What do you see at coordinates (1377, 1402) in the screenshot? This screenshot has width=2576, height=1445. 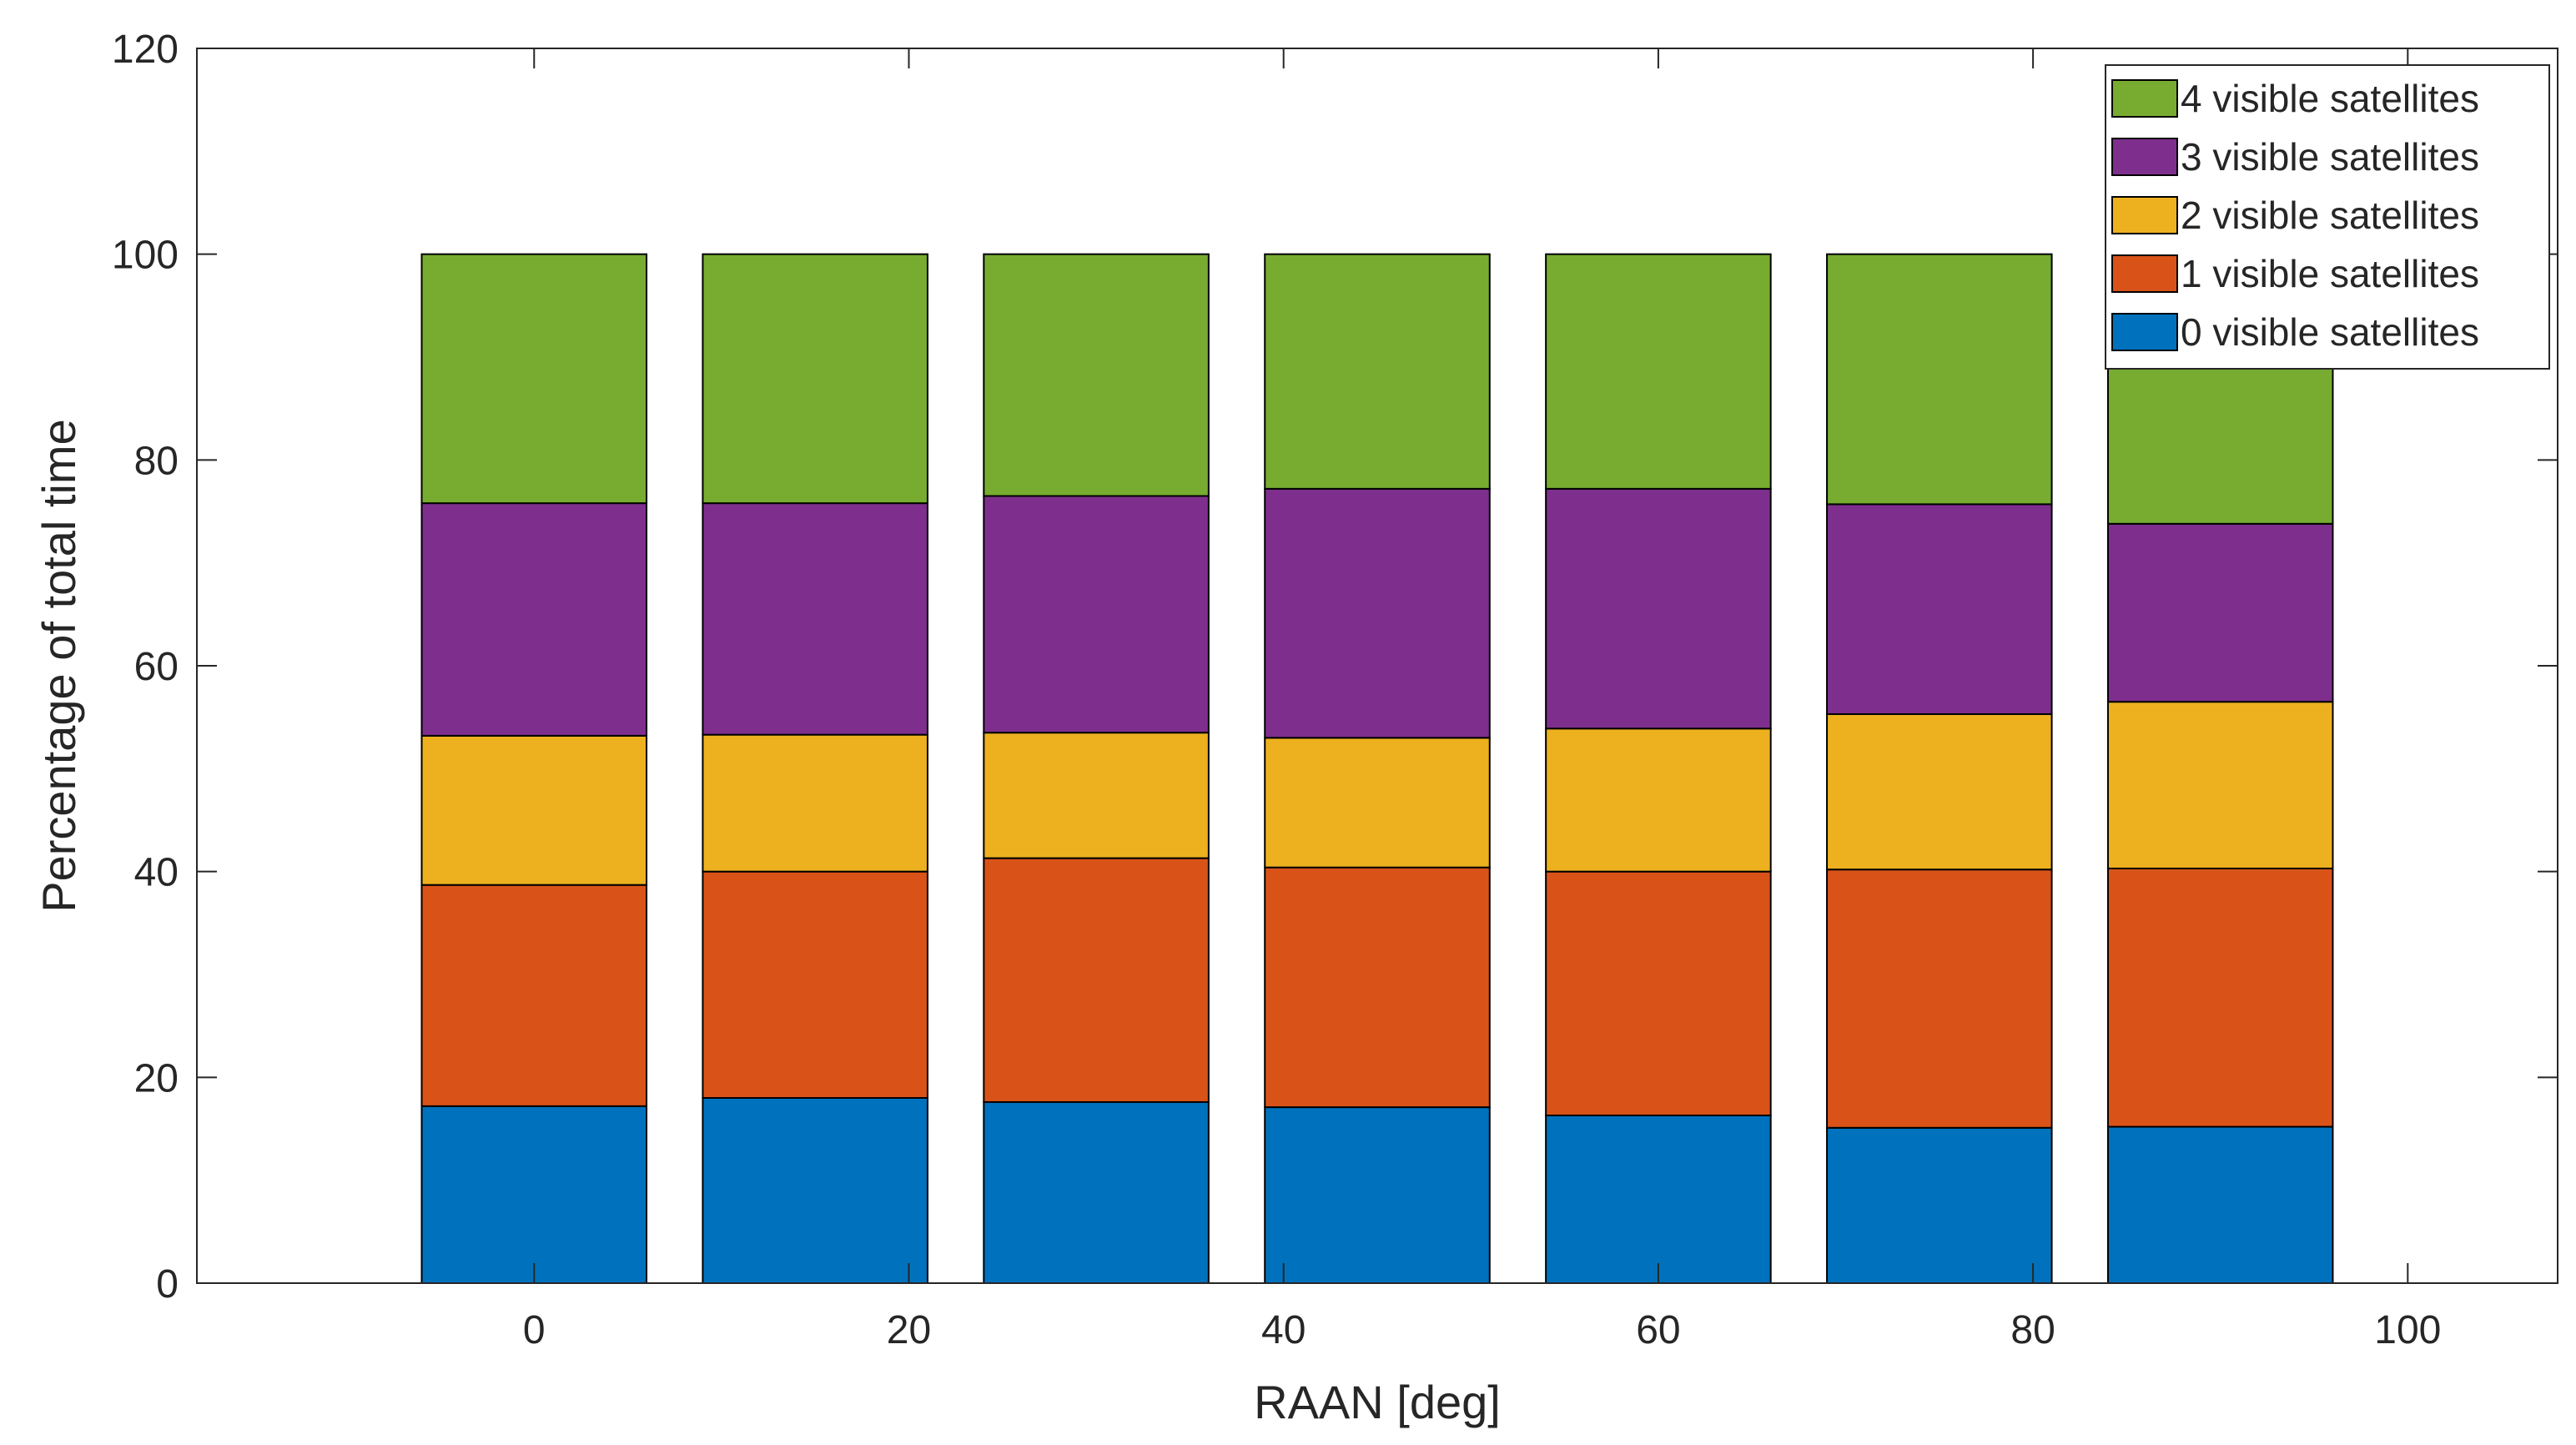 I see `x-axis-label: RAAN [deg]` at bounding box center [1377, 1402].